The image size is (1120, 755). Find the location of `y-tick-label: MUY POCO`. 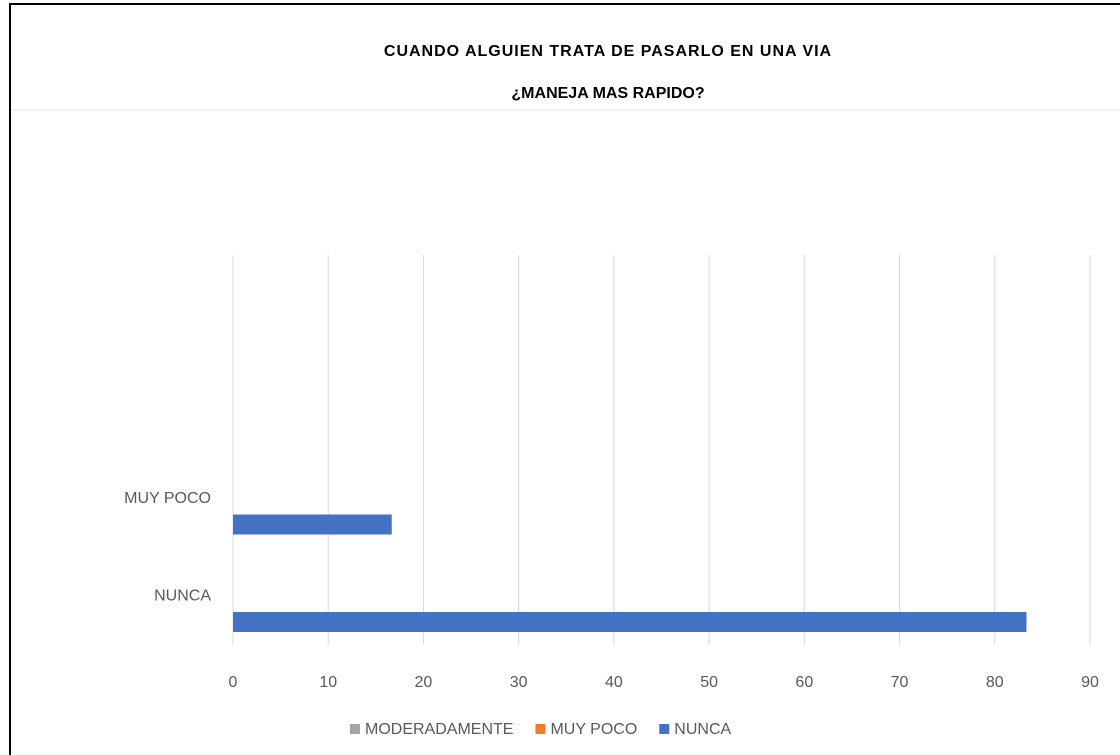

y-tick-label: MUY POCO is located at coordinates (167, 498).